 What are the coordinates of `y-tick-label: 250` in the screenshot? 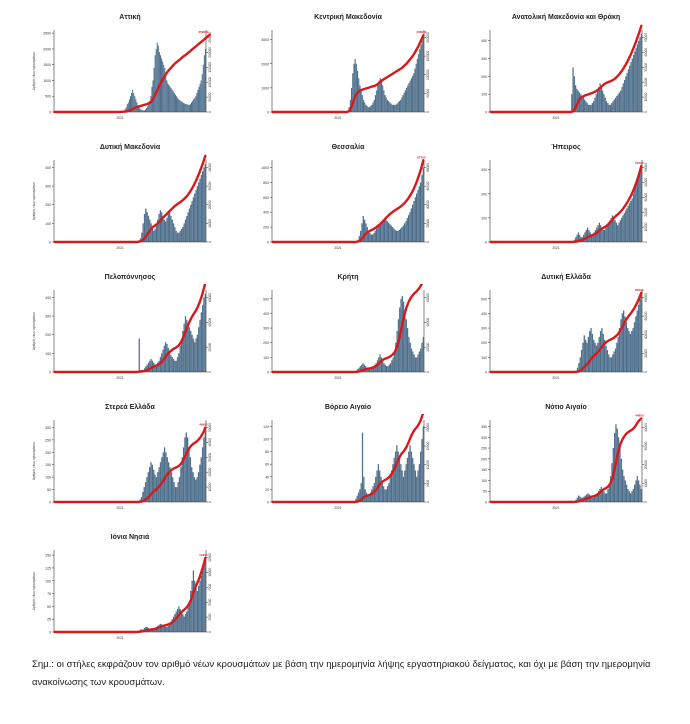 It's located at (48, 440).